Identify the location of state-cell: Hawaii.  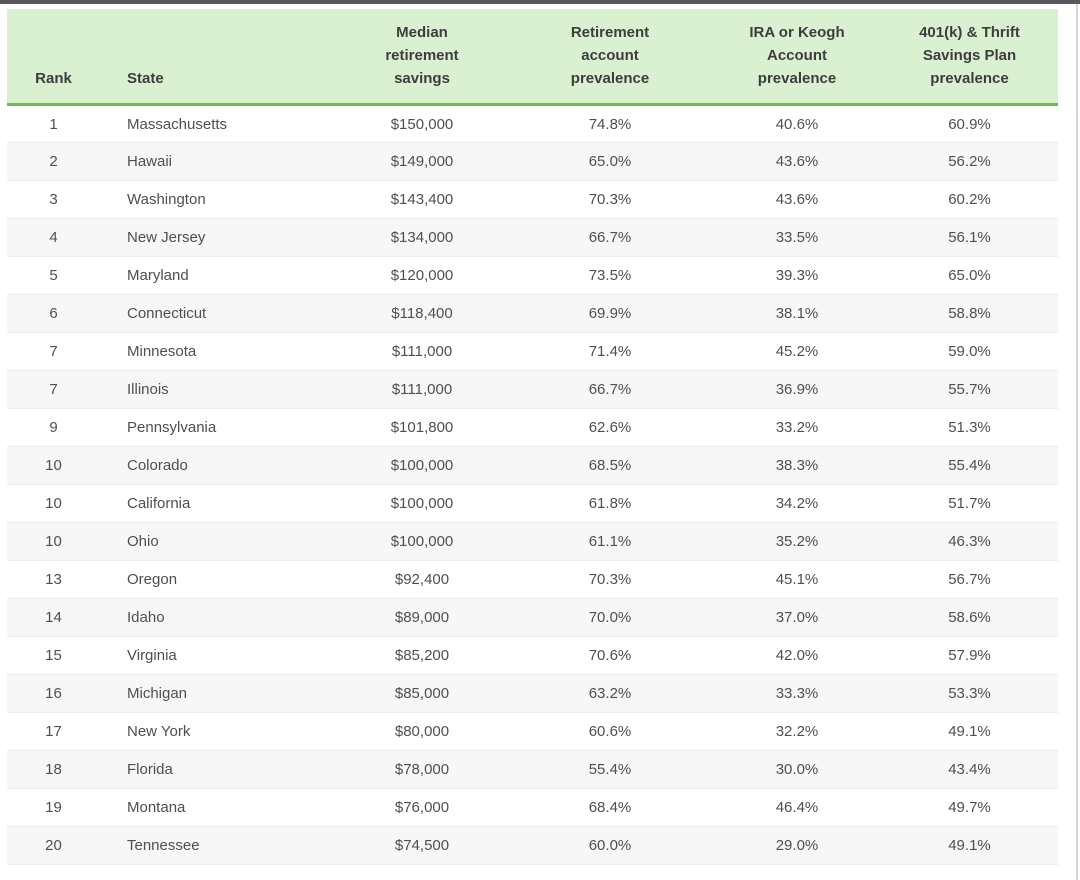
(218, 161).